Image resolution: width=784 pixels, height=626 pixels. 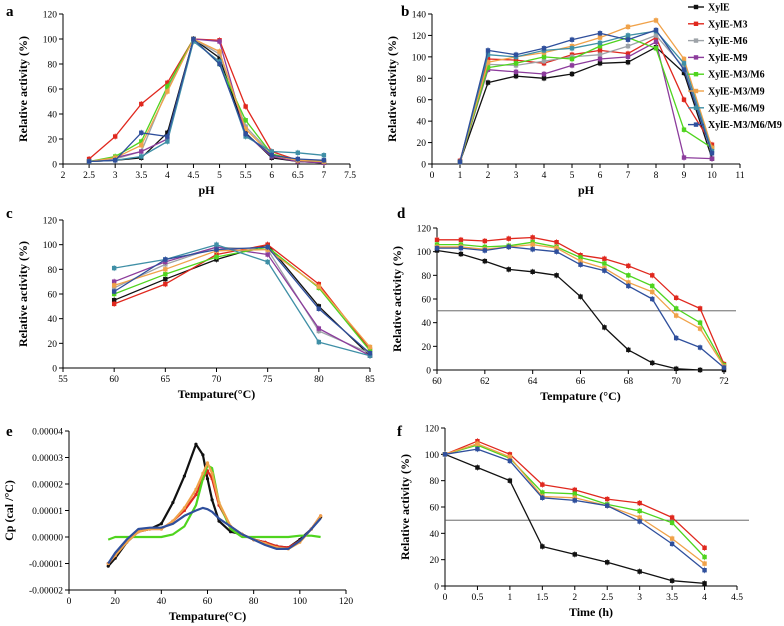 What do you see at coordinates (50, 41) in the screenshot?
I see `y-tick-label-a: 100` at bounding box center [50, 41].